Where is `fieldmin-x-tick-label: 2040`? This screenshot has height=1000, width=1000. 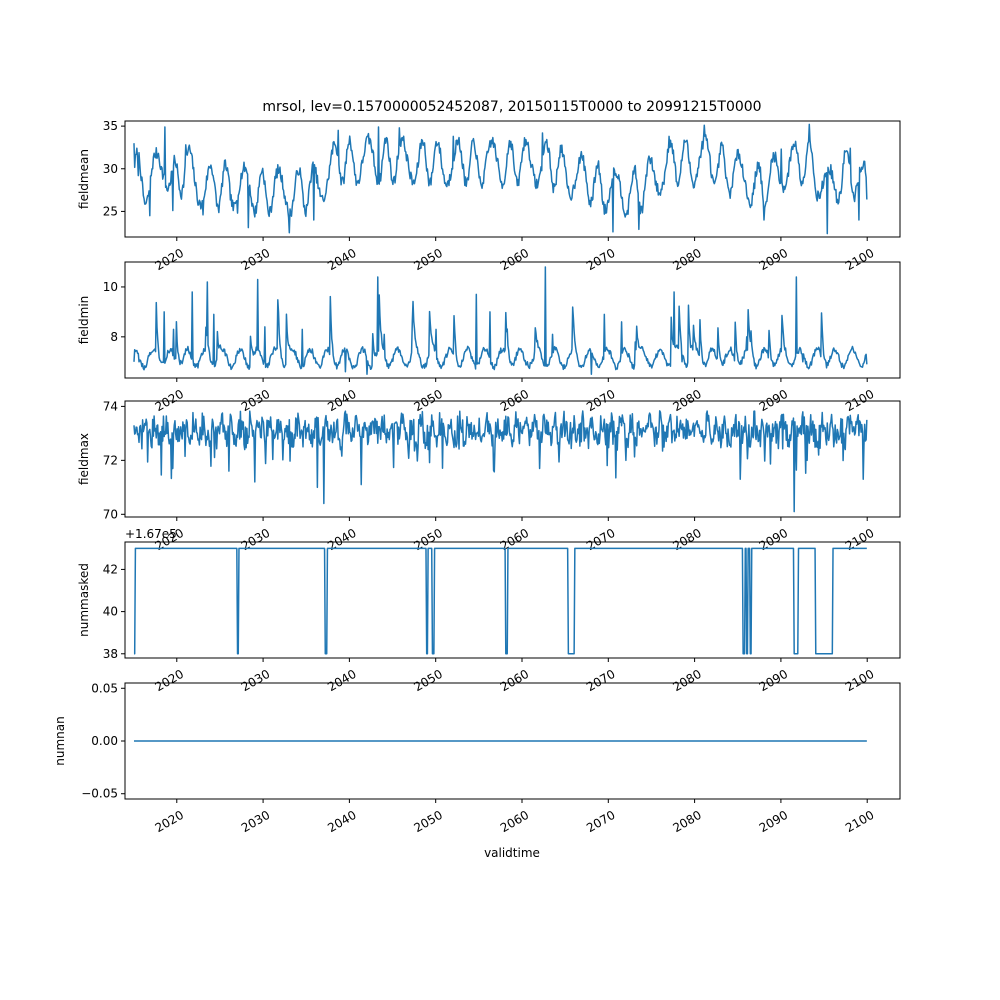
fieldmin-x-tick-label: 2040 is located at coordinates (341, 400).